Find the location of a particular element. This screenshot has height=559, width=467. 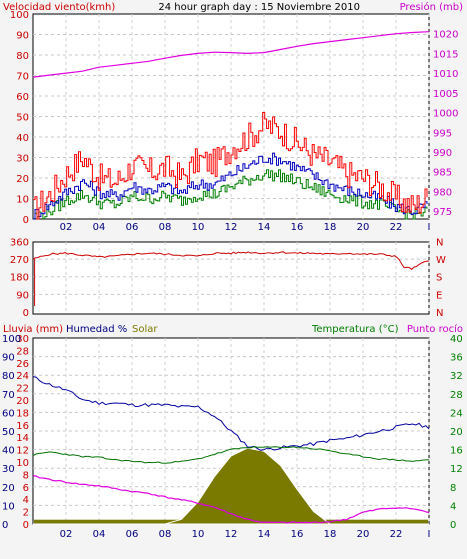

wind-x-tick-label: 18 is located at coordinates (330, 227).